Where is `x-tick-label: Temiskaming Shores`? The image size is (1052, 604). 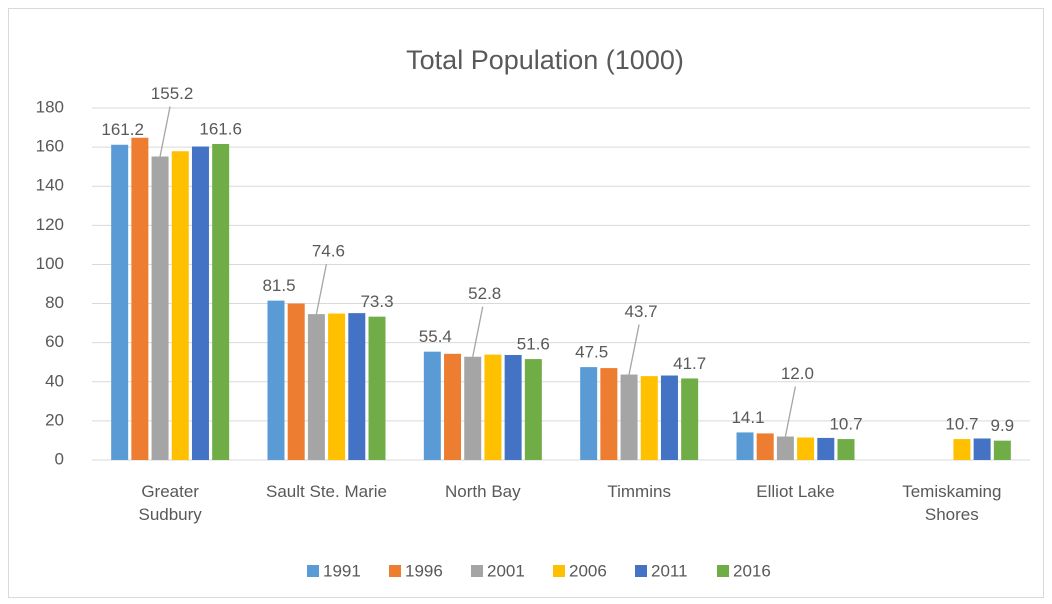
x-tick-label: Temiskaming Shores is located at coordinates (952, 503).